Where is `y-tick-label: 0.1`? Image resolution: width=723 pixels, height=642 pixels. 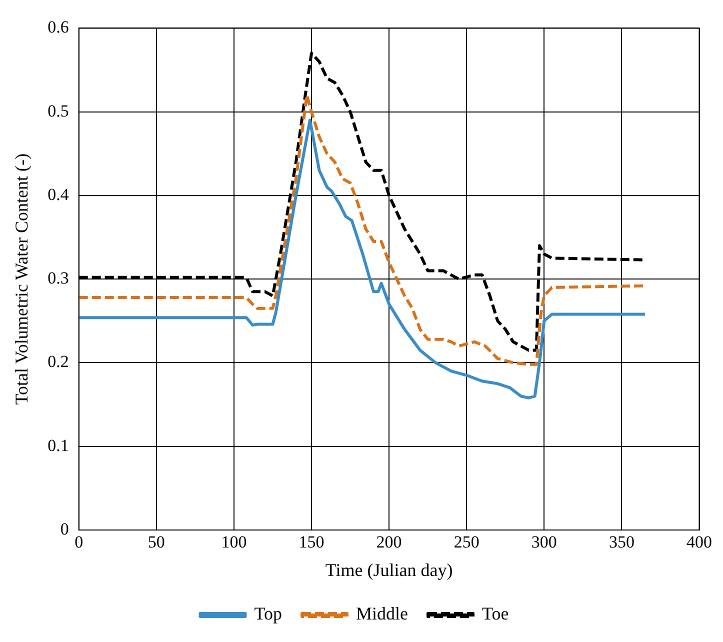 y-tick-label: 0.1 is located at coordinates (58, 445).